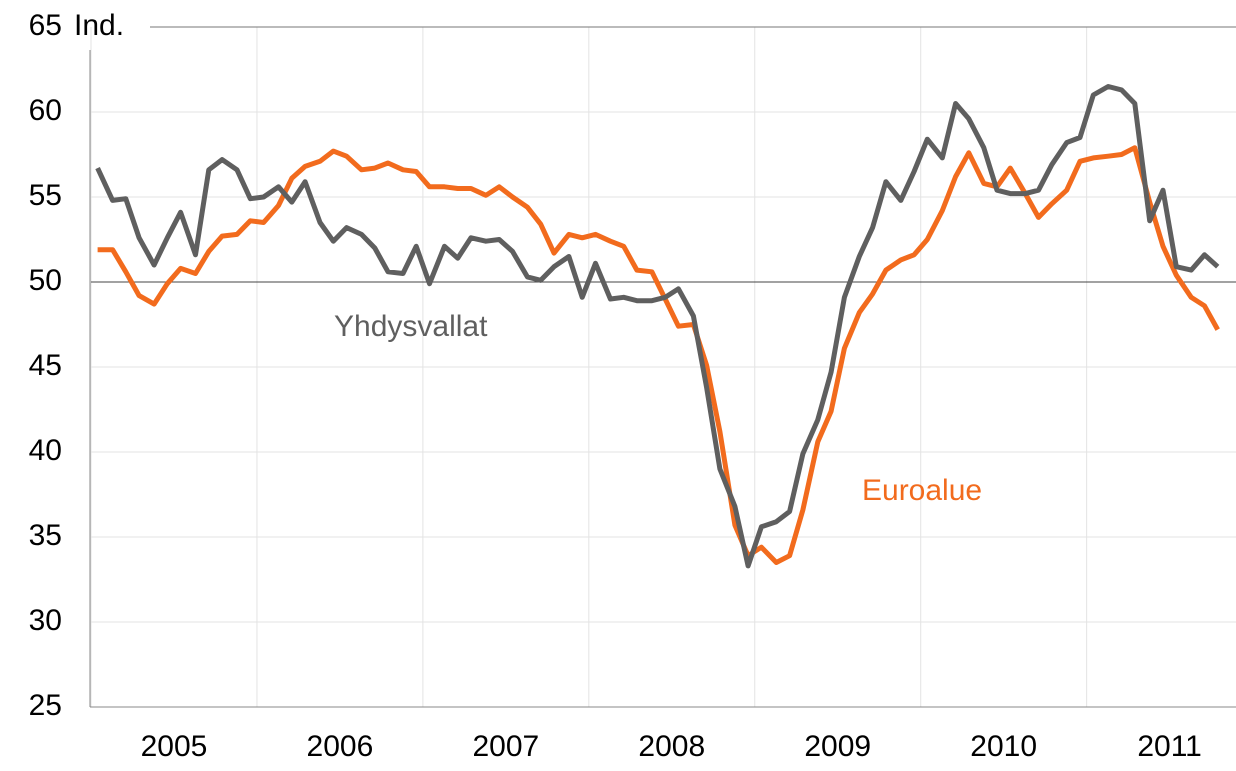  Describe the element at coordinates (99, 25) in the screenshot. I see `y-axis-label: Ind.` at that location.